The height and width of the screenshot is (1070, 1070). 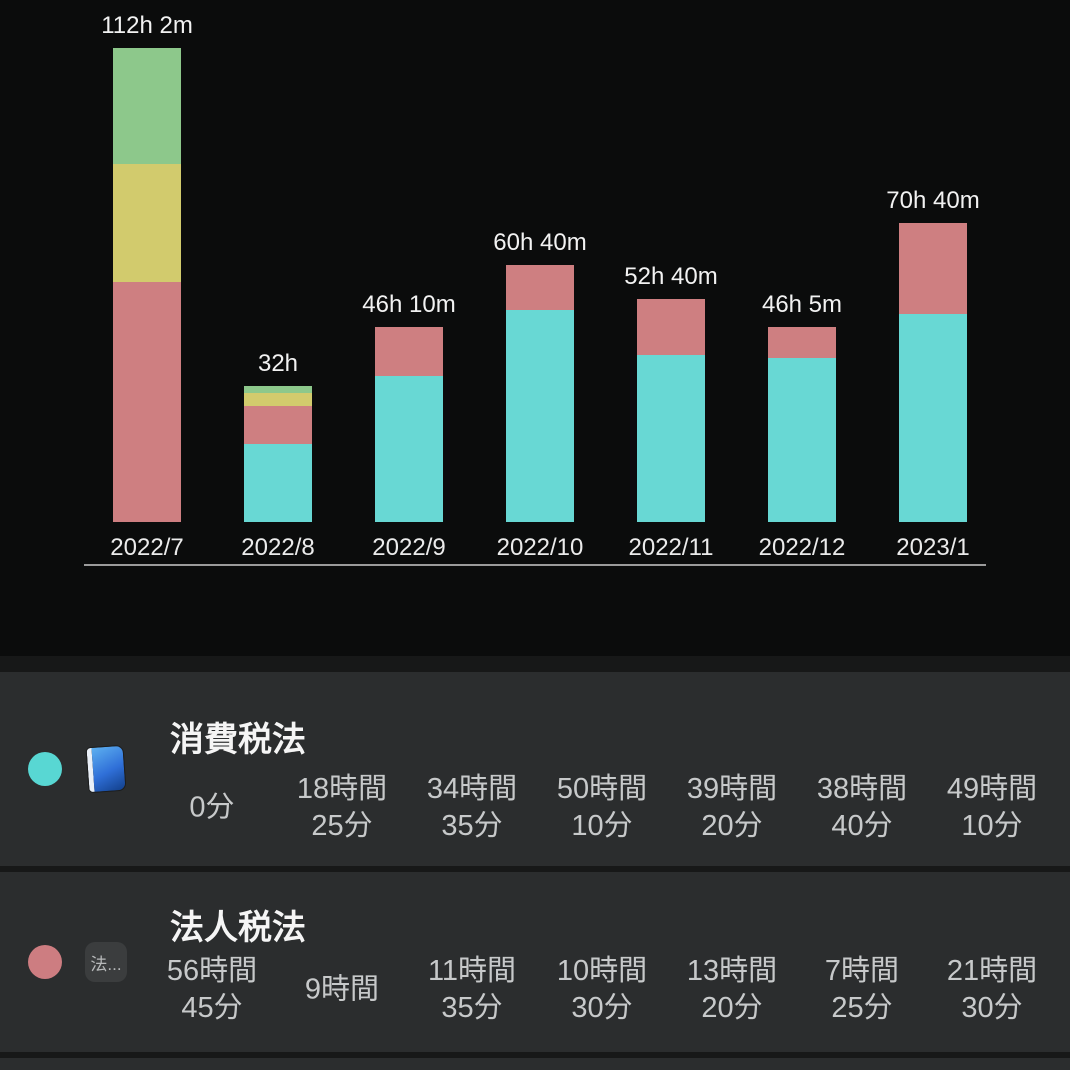 What do you see at coordinates (862, 826) in the screenshot?
I see `monthly-study-value-line: 40分` at bounding box center [862, 826].